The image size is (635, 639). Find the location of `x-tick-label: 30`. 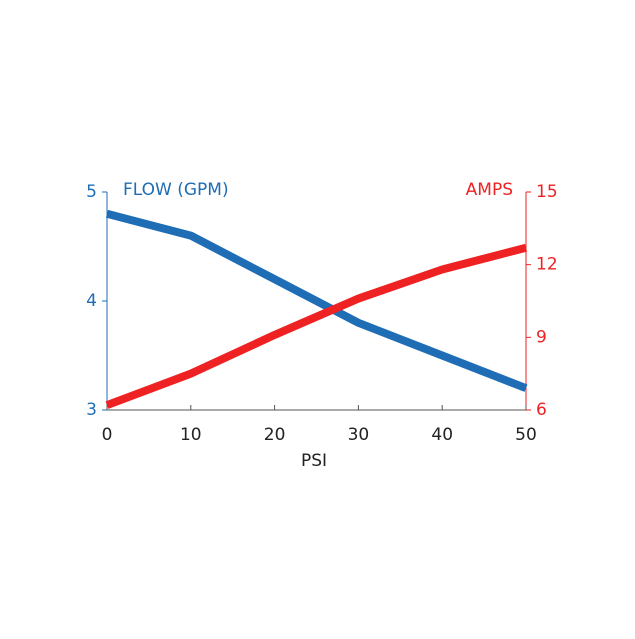

x-tick-label: 30 is located at coordinates (359, 435).